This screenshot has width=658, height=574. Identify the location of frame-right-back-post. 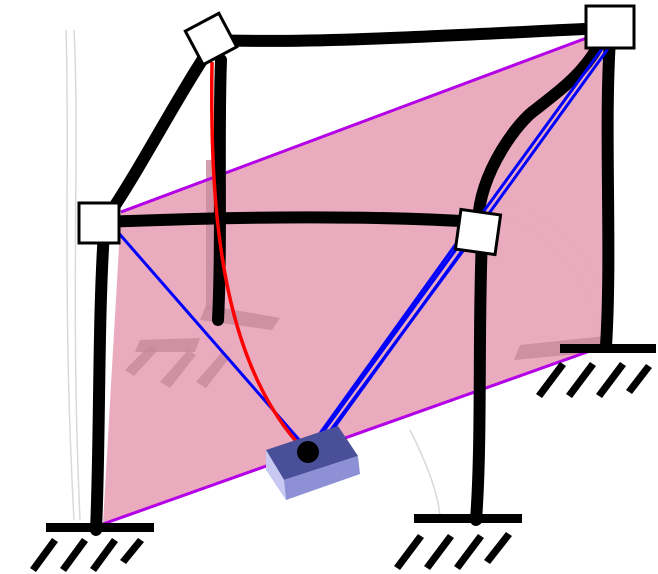
(608, 193).